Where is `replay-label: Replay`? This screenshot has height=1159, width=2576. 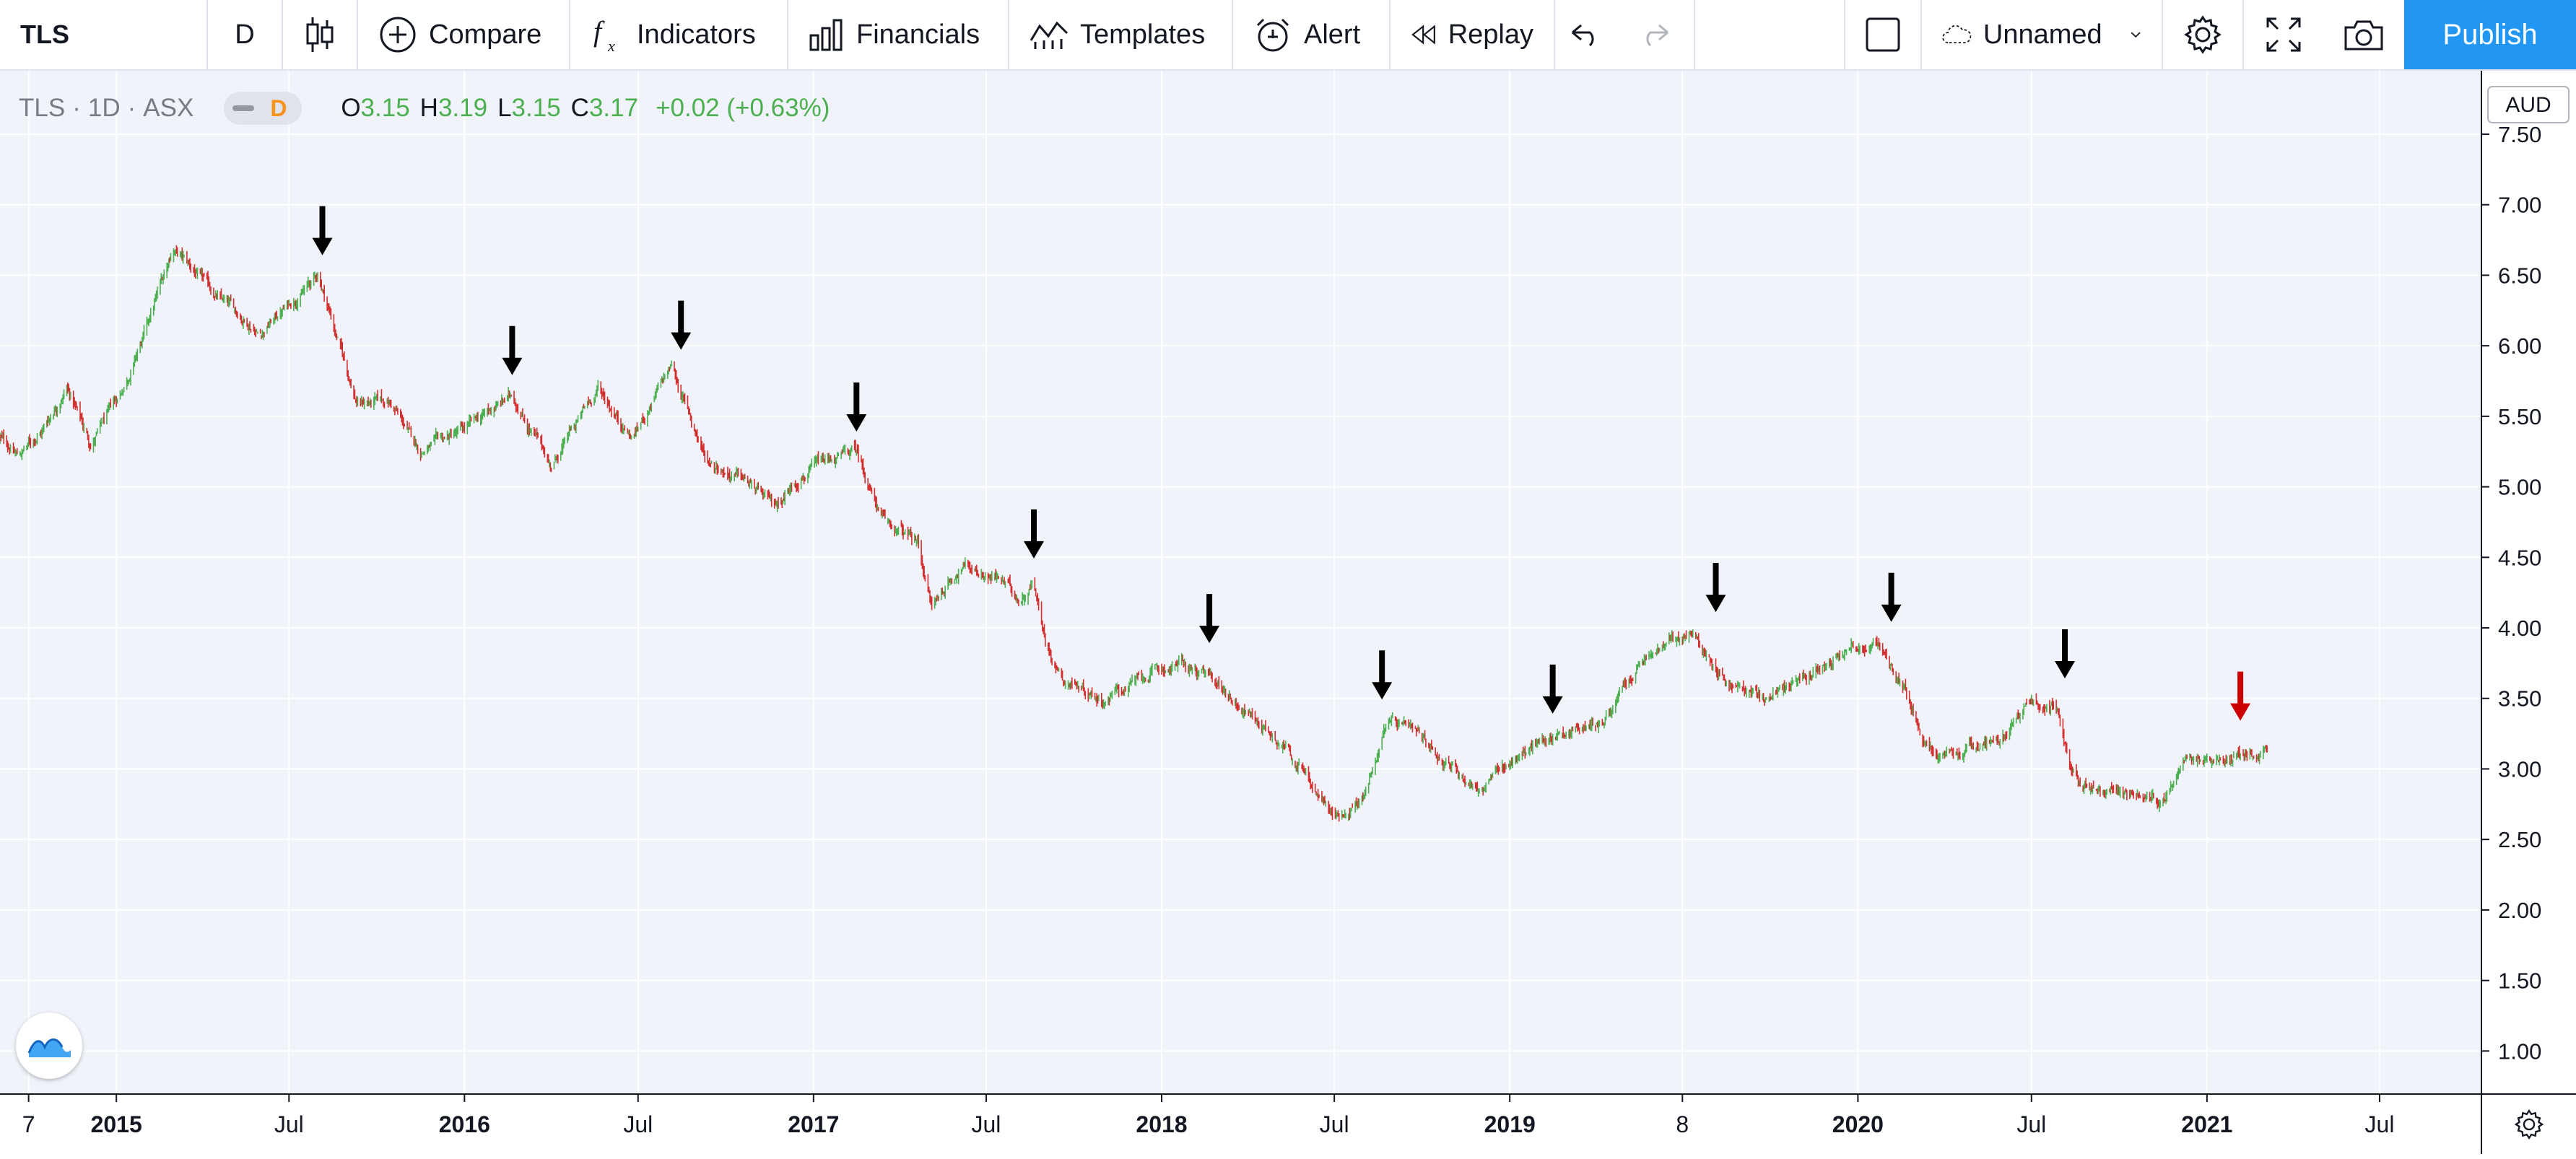 replay-label: Replay is located at coordinates (1490, 34).